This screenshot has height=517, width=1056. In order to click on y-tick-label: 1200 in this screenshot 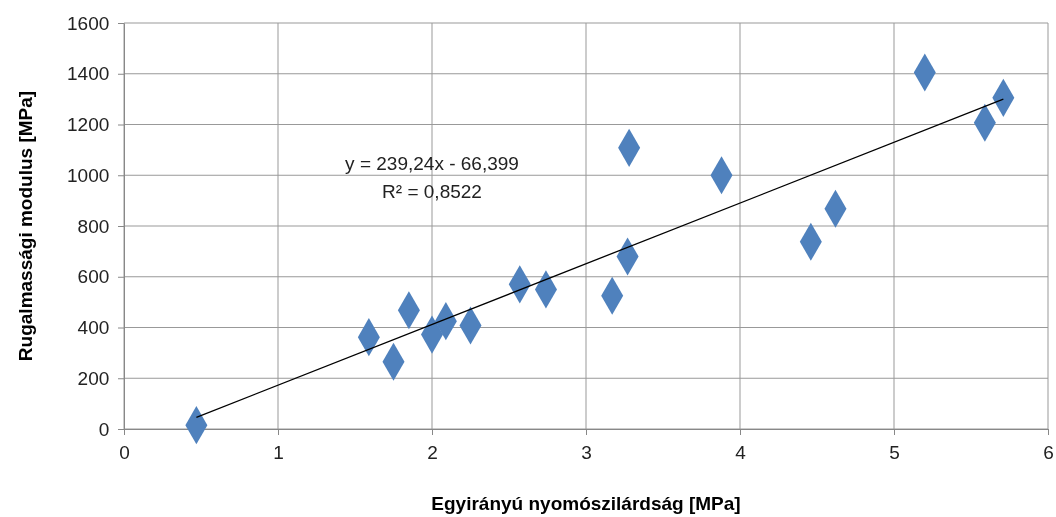, I will do `click(88, 125)`.